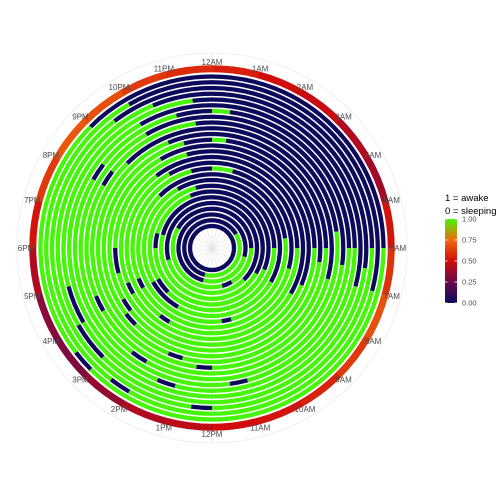  What do you see at coordinates (119, 409) in the screenshot?
I see `hour-label-2PM: 2PM` at bounding box center [119, 409].